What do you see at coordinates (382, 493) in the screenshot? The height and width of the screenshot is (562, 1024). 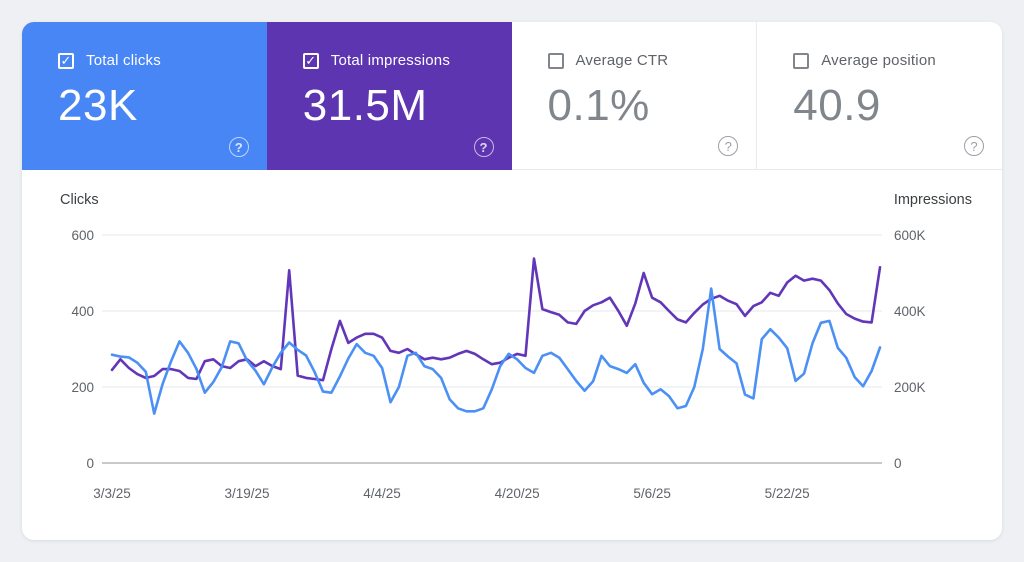 I see `x-axis-date-label: 4/4/25` at bounding box center [382, 493].